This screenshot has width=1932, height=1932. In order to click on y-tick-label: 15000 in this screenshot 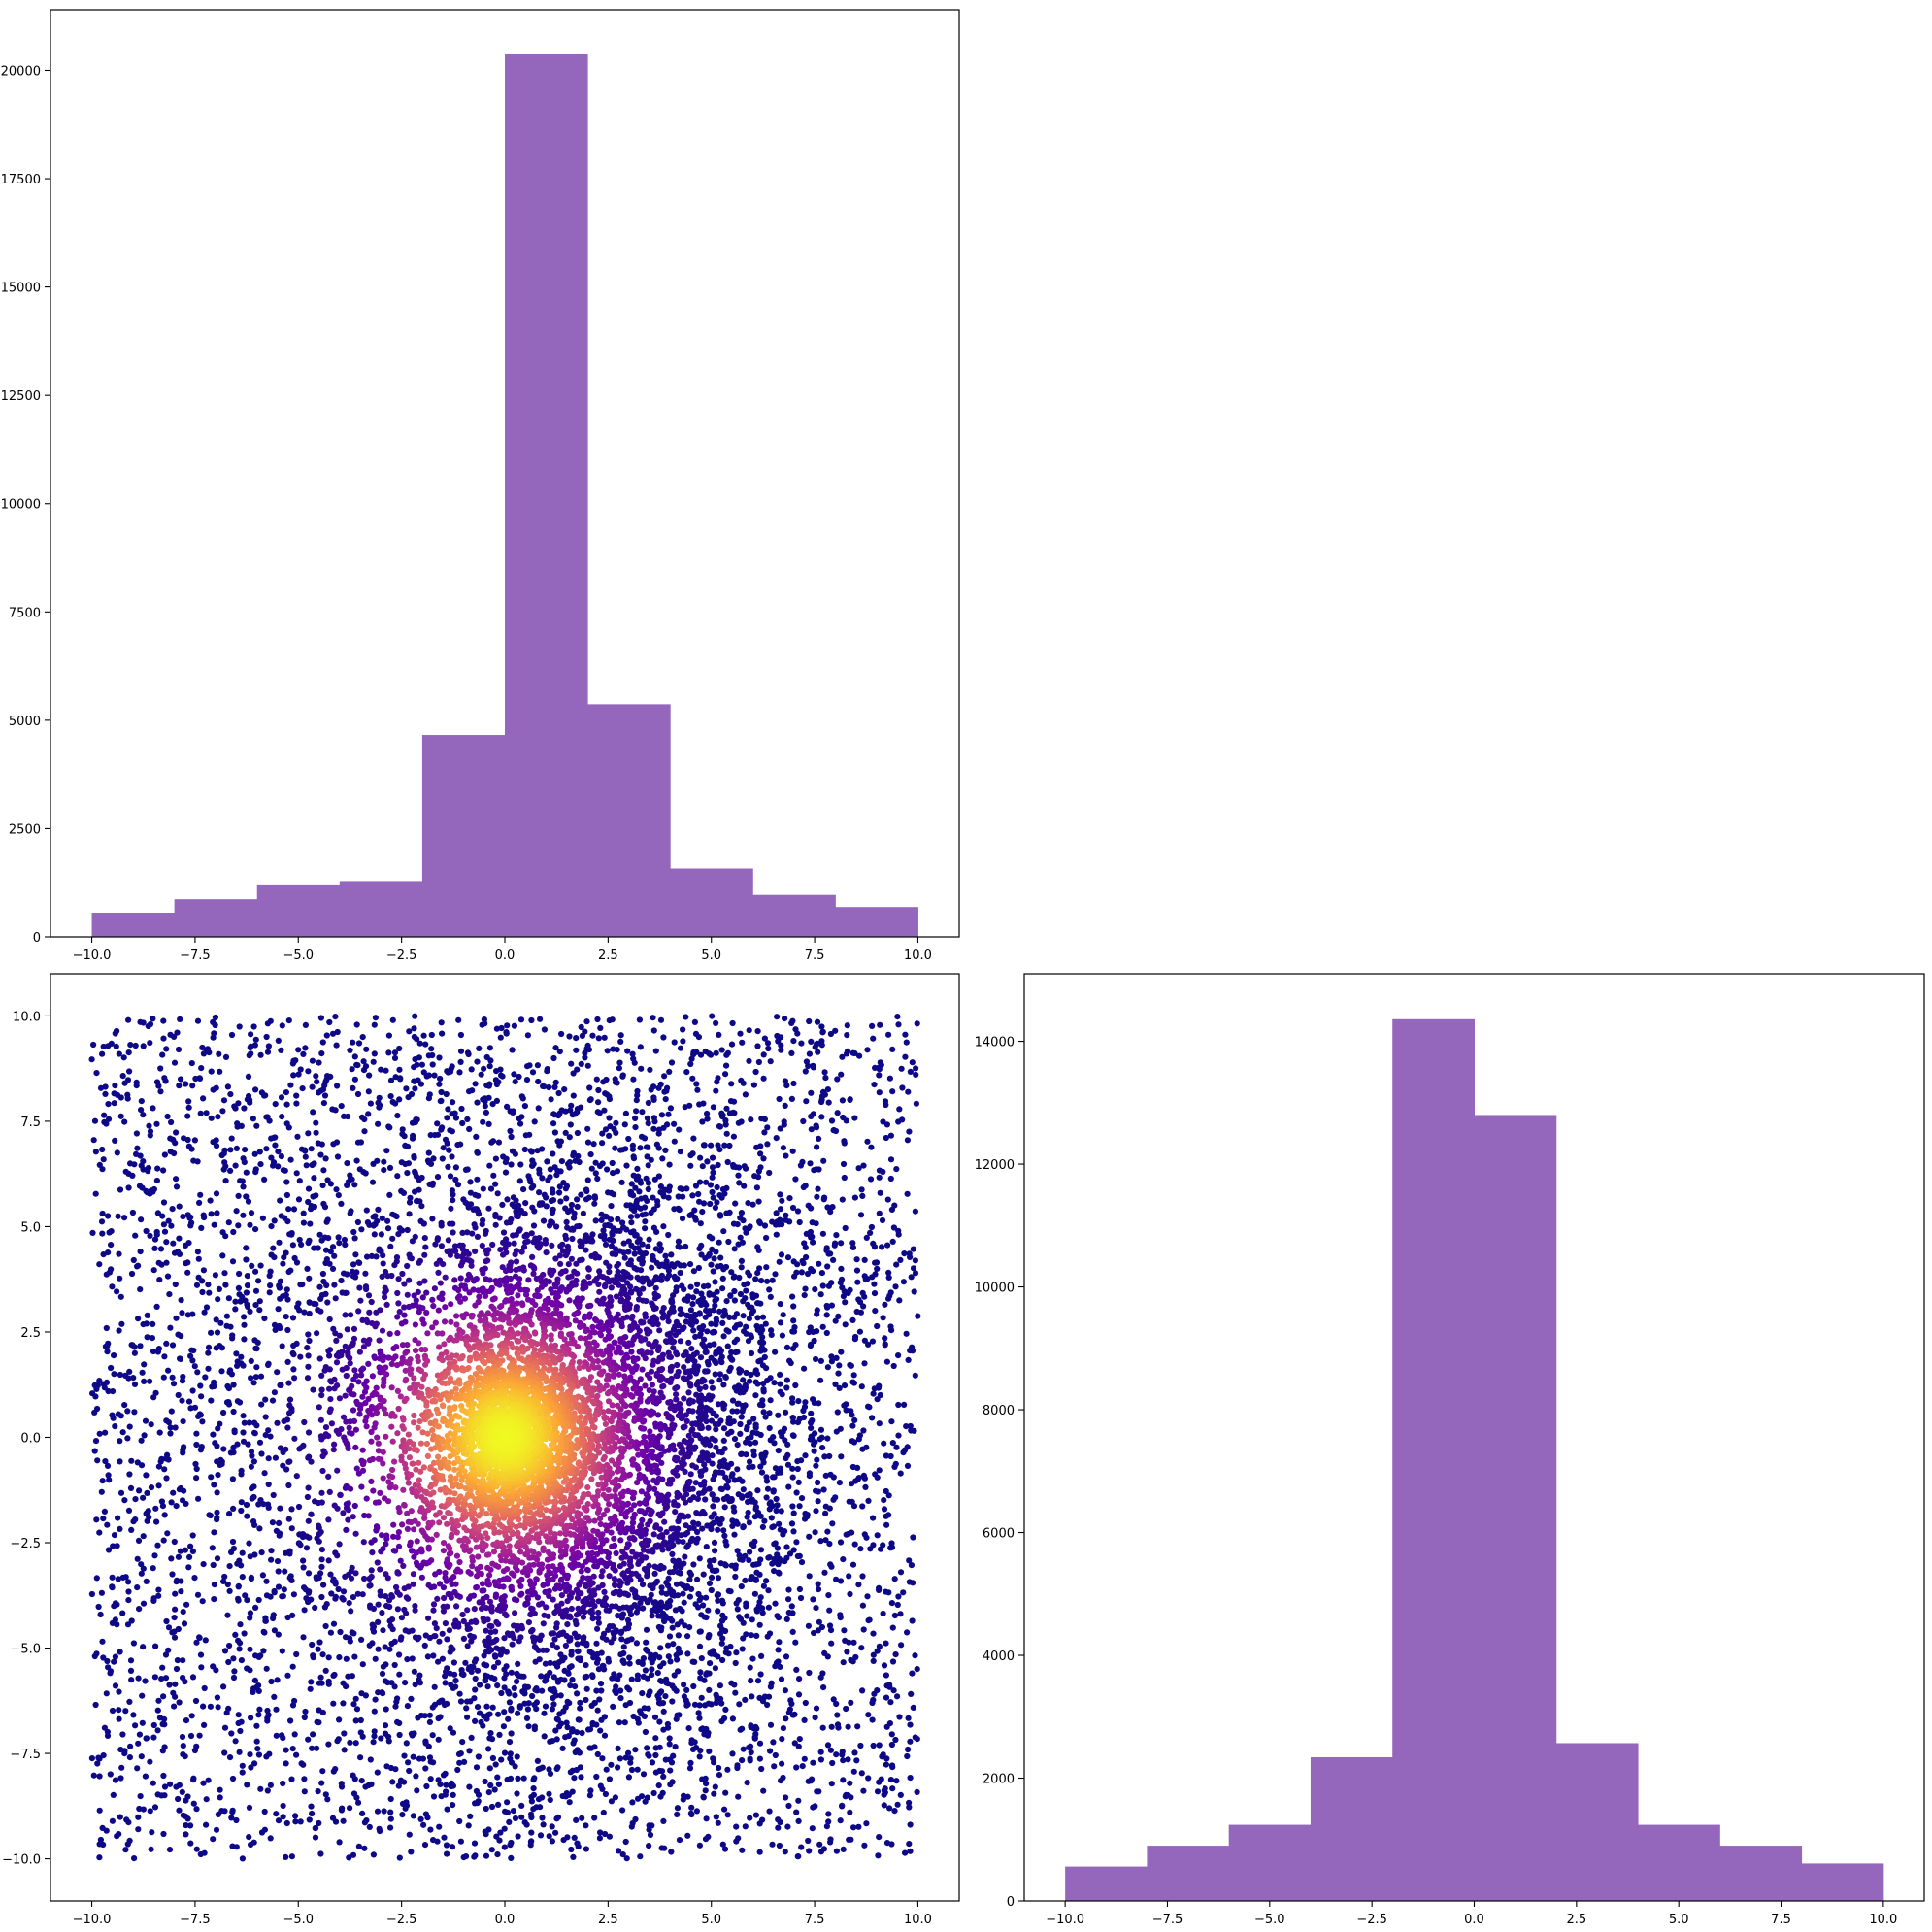, I will do `click(21, 289)`.